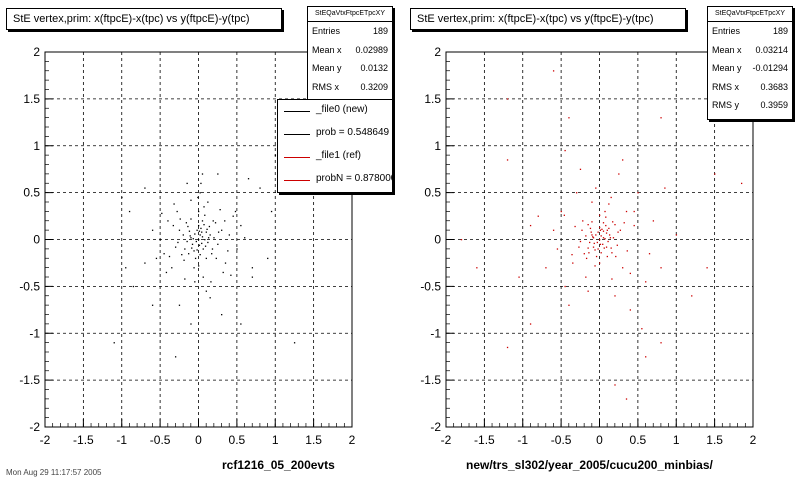  What do you see at coordinates (275, 440) in the screenshot?
I see `left-x-tick-label: 1` at bounding box center [275, 440].